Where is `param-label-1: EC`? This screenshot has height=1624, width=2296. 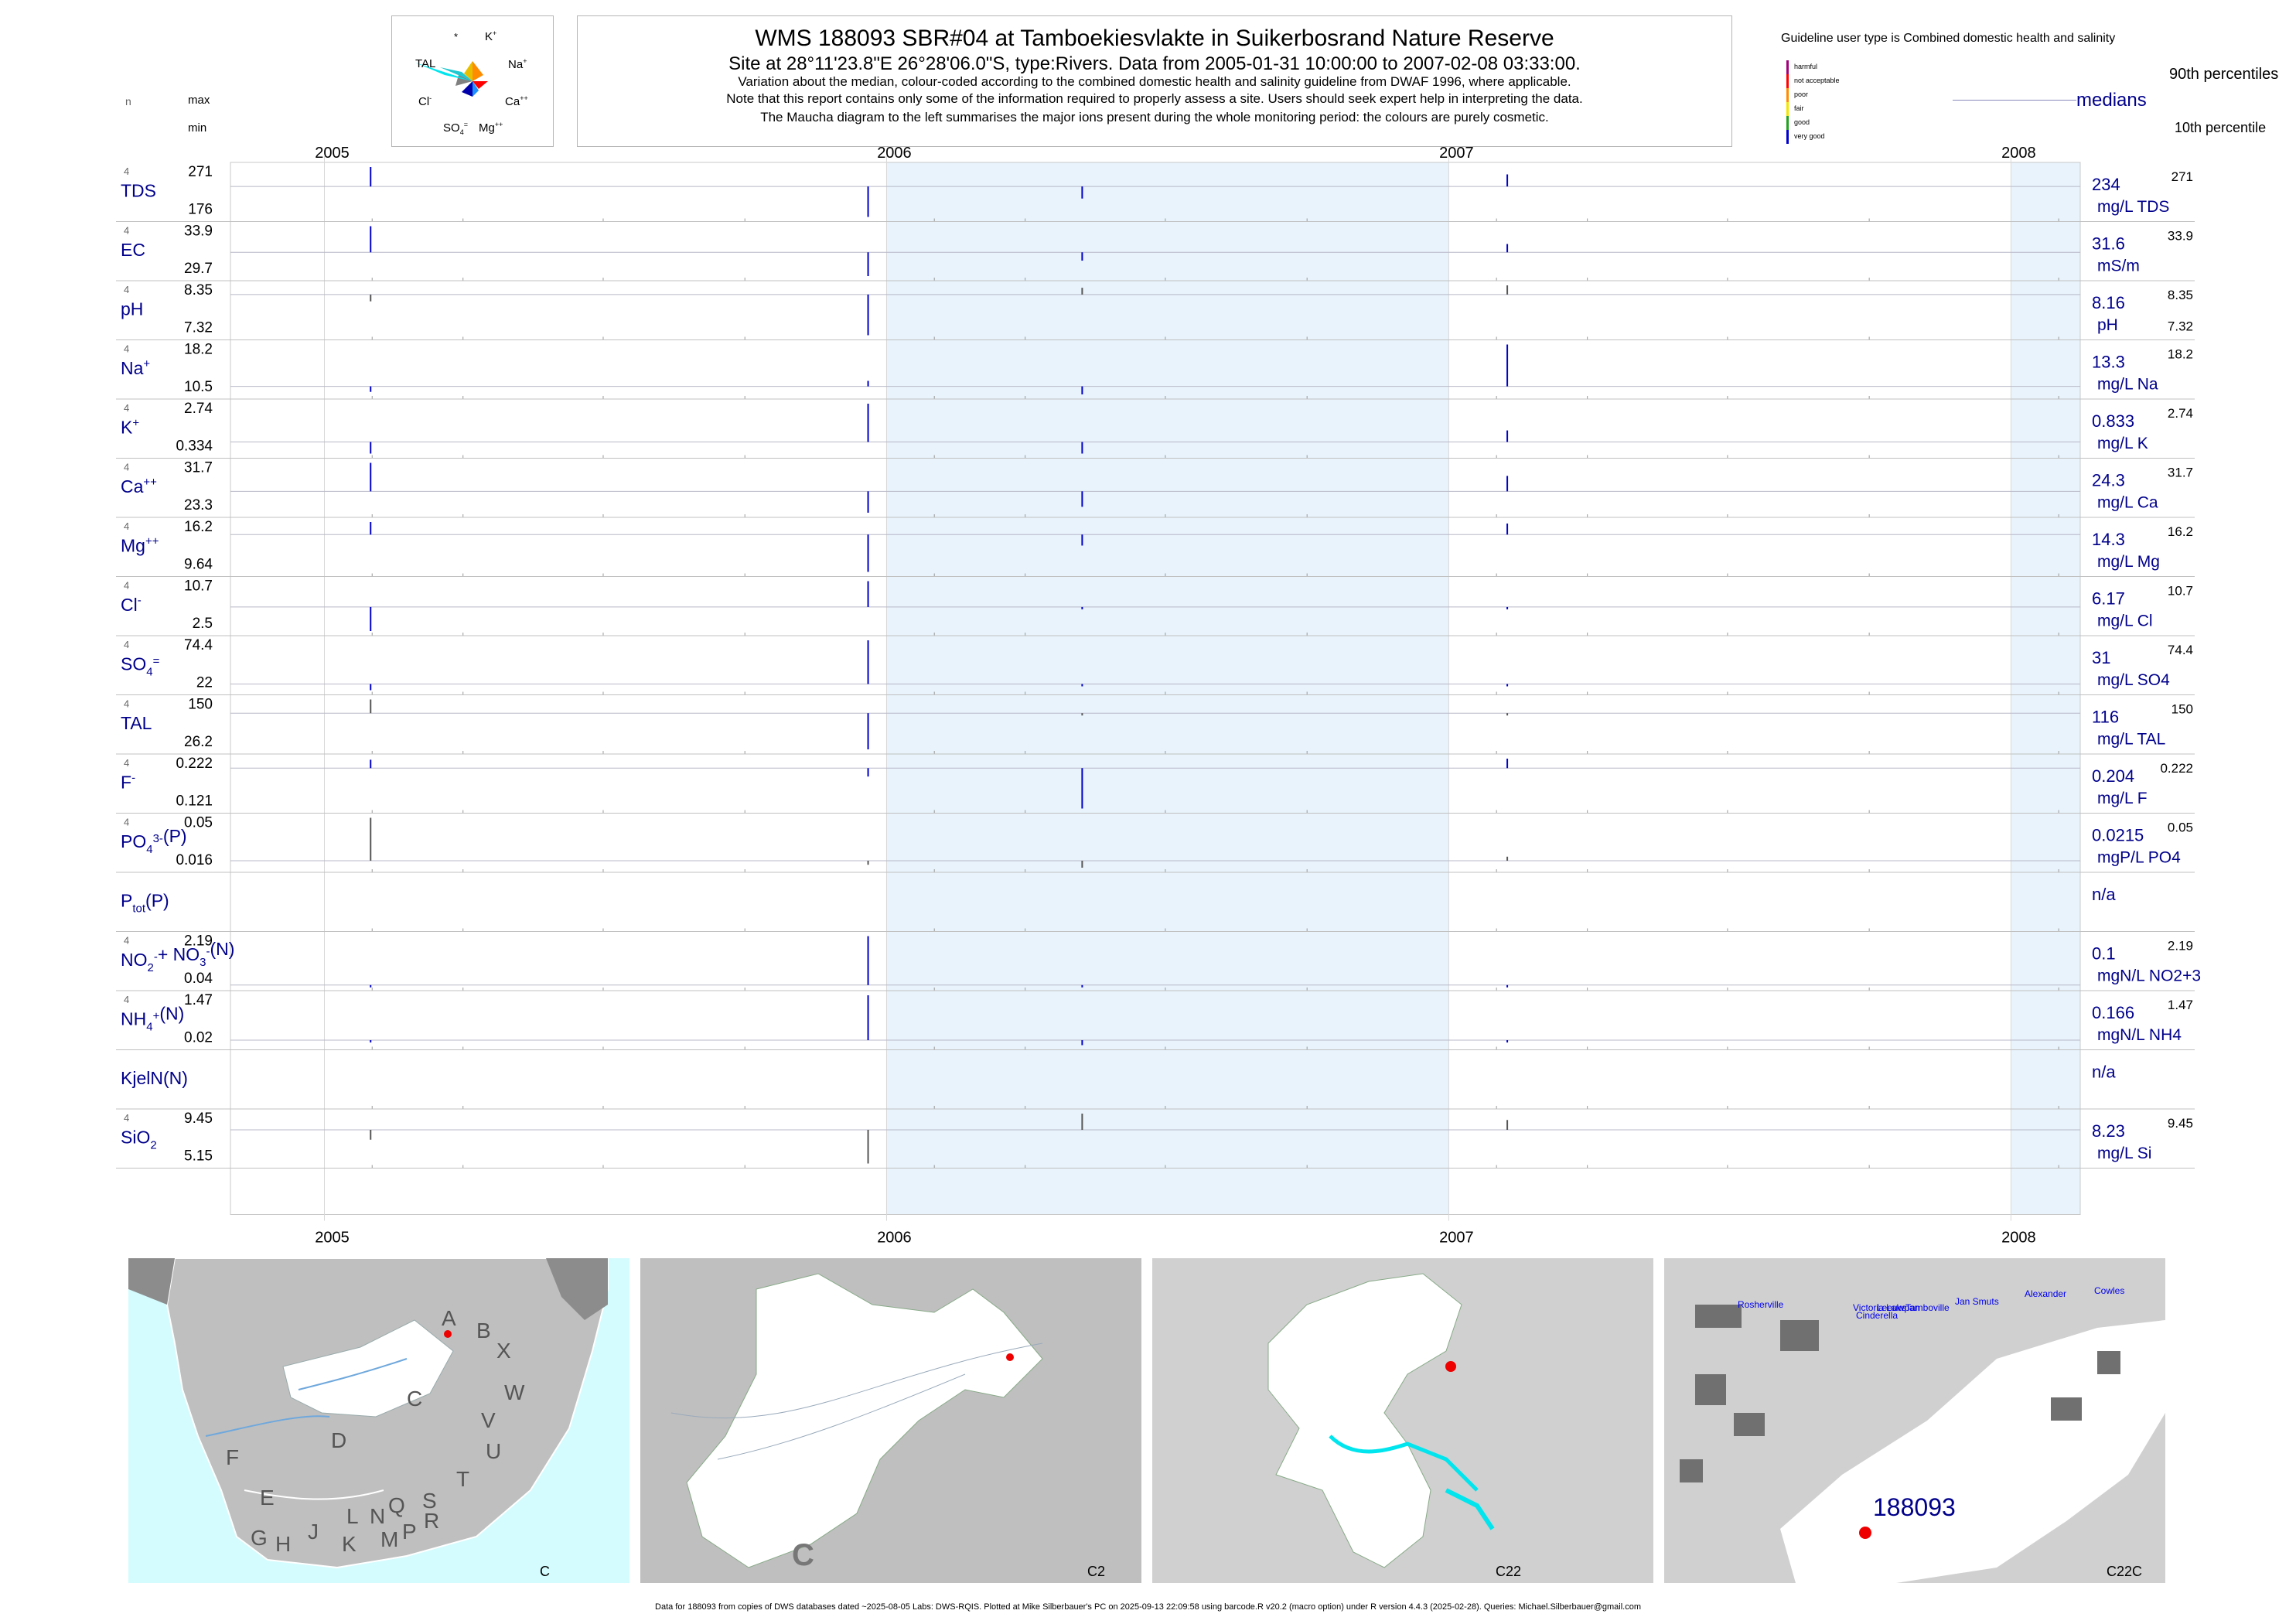
param-label-1: EC is located at coordinates (133, 250).